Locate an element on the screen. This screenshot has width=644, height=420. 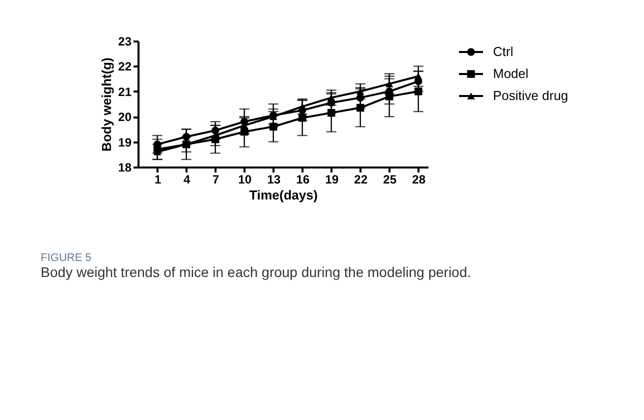
x-tick-label: 22 is located at coordinates (361, 179).